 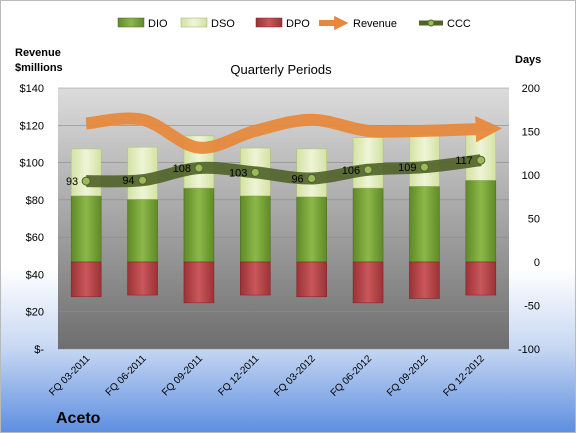 I want to click on right-axis-tick-label: 200, so click(x=531, y=89).